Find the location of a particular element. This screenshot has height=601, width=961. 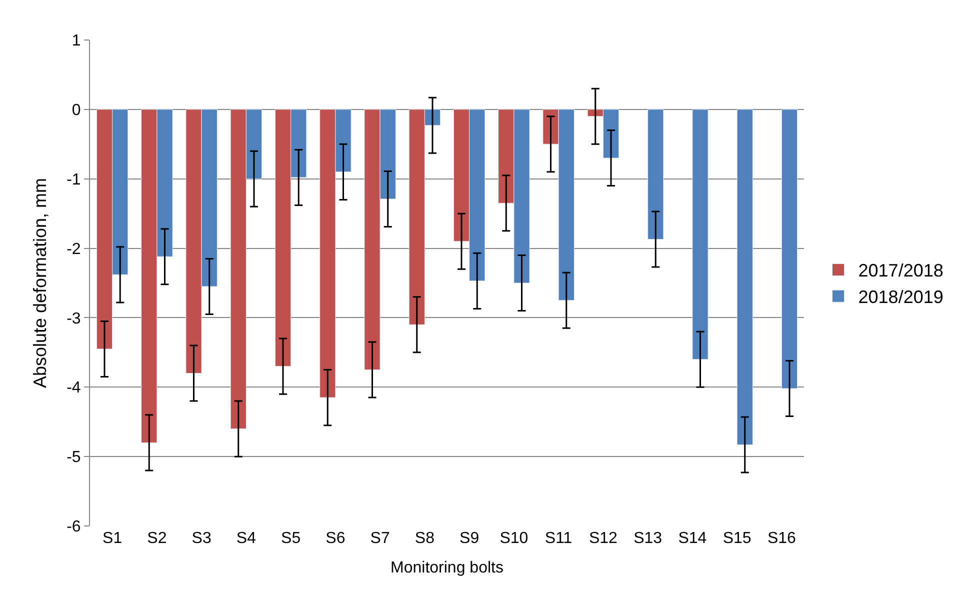

x-tick-label: S9 is located at coordinates (470, 538).